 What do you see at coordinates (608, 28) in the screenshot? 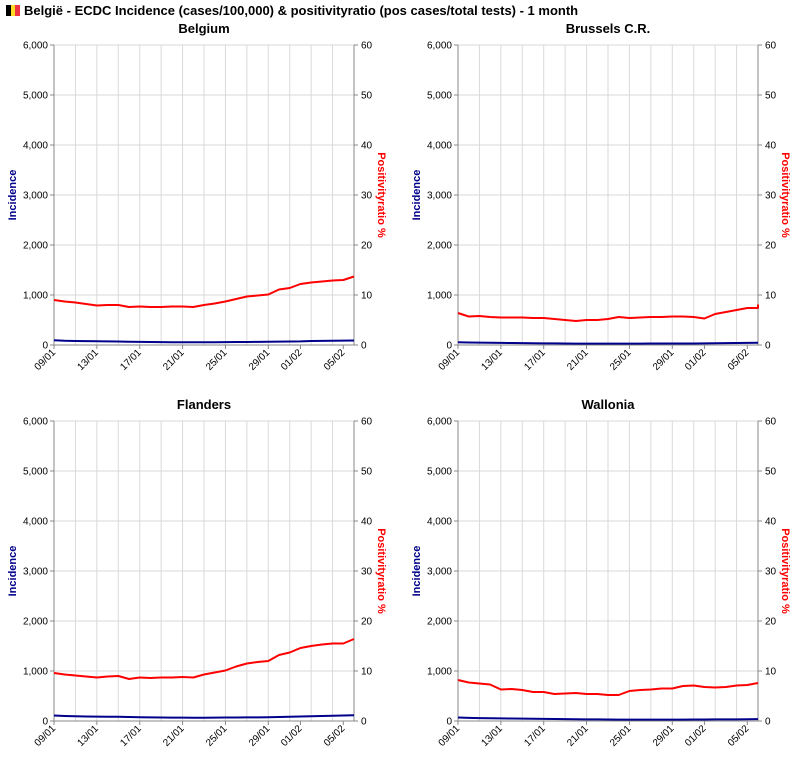
I see `chart-title: Brussels C.R.` at bounding box center [608, 28].